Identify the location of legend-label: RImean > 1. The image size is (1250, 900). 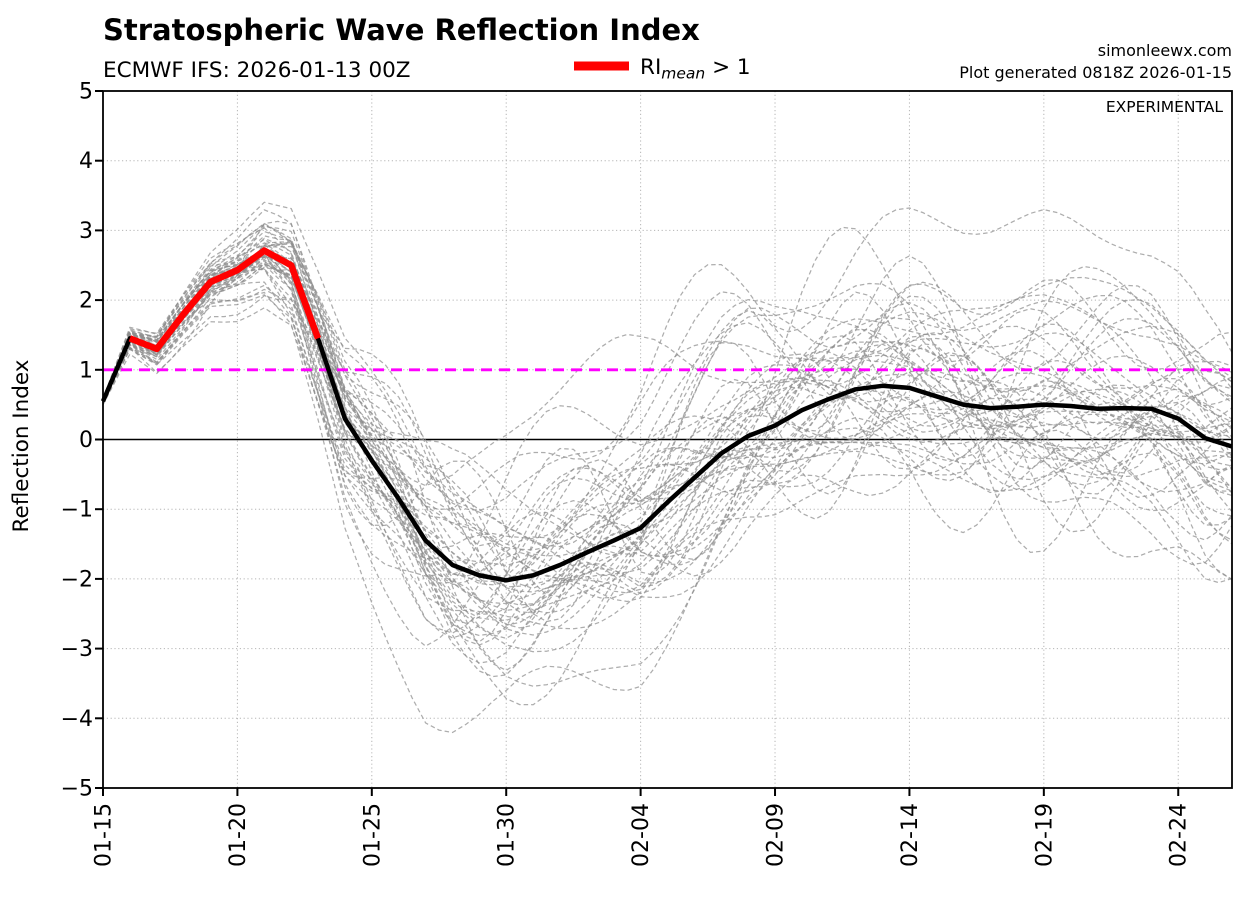
(695, 69).